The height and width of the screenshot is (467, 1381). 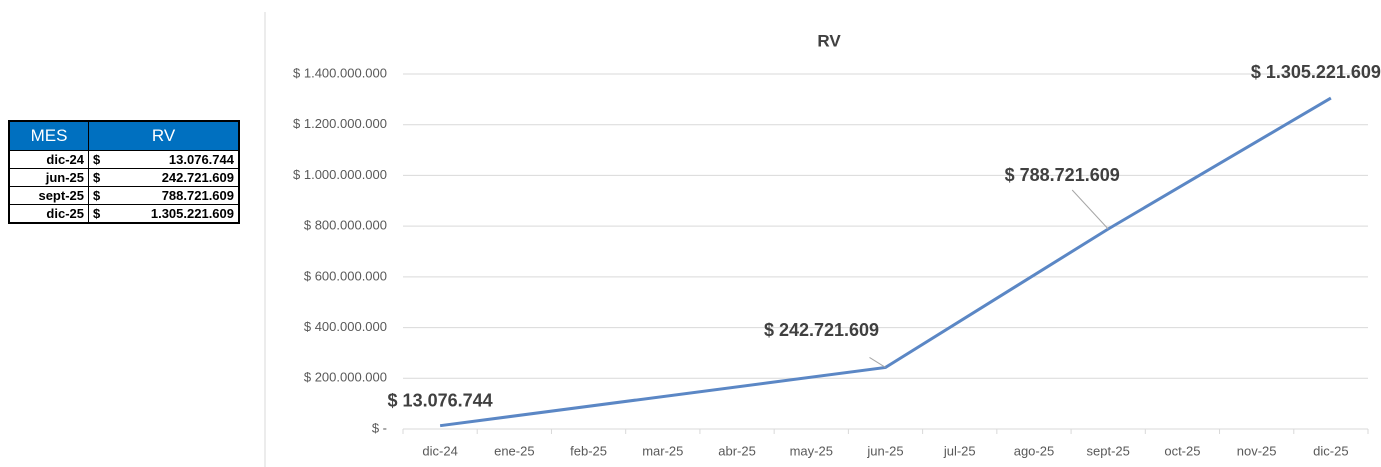 What do you see at coordinates (177, 214) in the screenshot?
I see `table-cell: 1.305.221.609` at bounding box center [177, 214].